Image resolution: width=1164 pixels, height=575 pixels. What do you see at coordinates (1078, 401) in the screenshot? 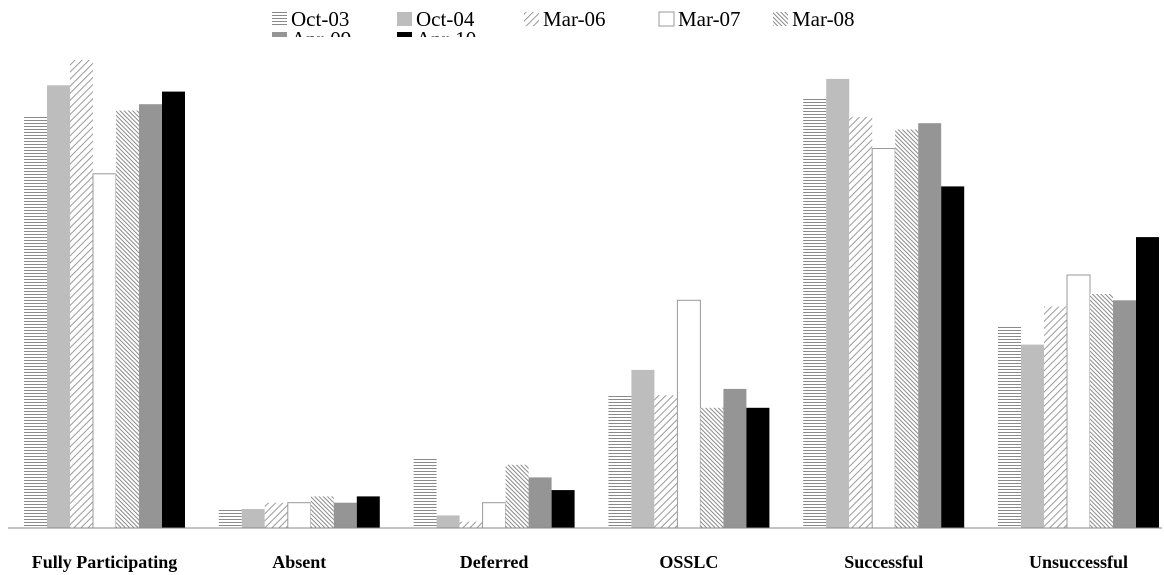
I see `bar-mar-07-unsuccessful` at bounding box center [1078, 401].